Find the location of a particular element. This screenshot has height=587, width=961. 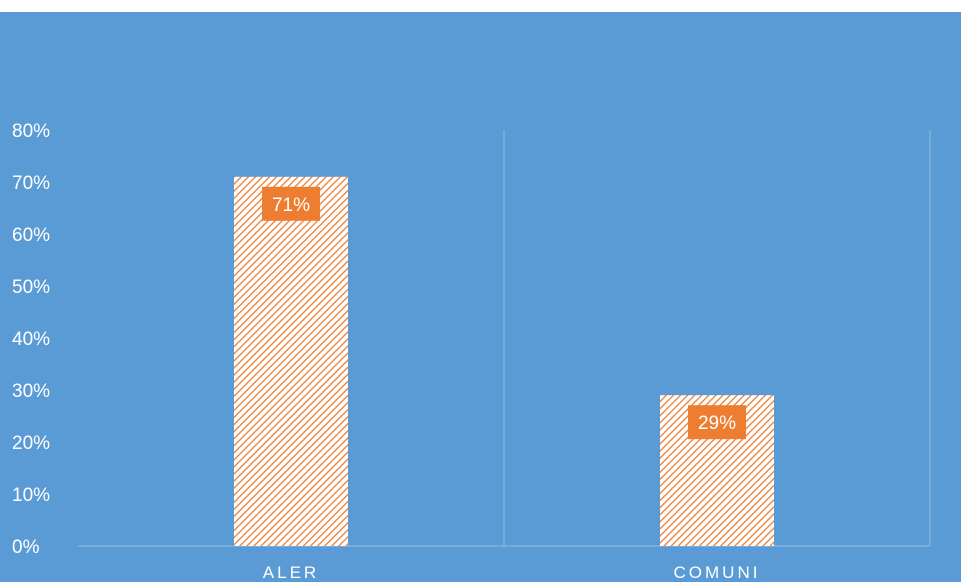

y-tick-label: 40% is located at coordinates (31, 339).